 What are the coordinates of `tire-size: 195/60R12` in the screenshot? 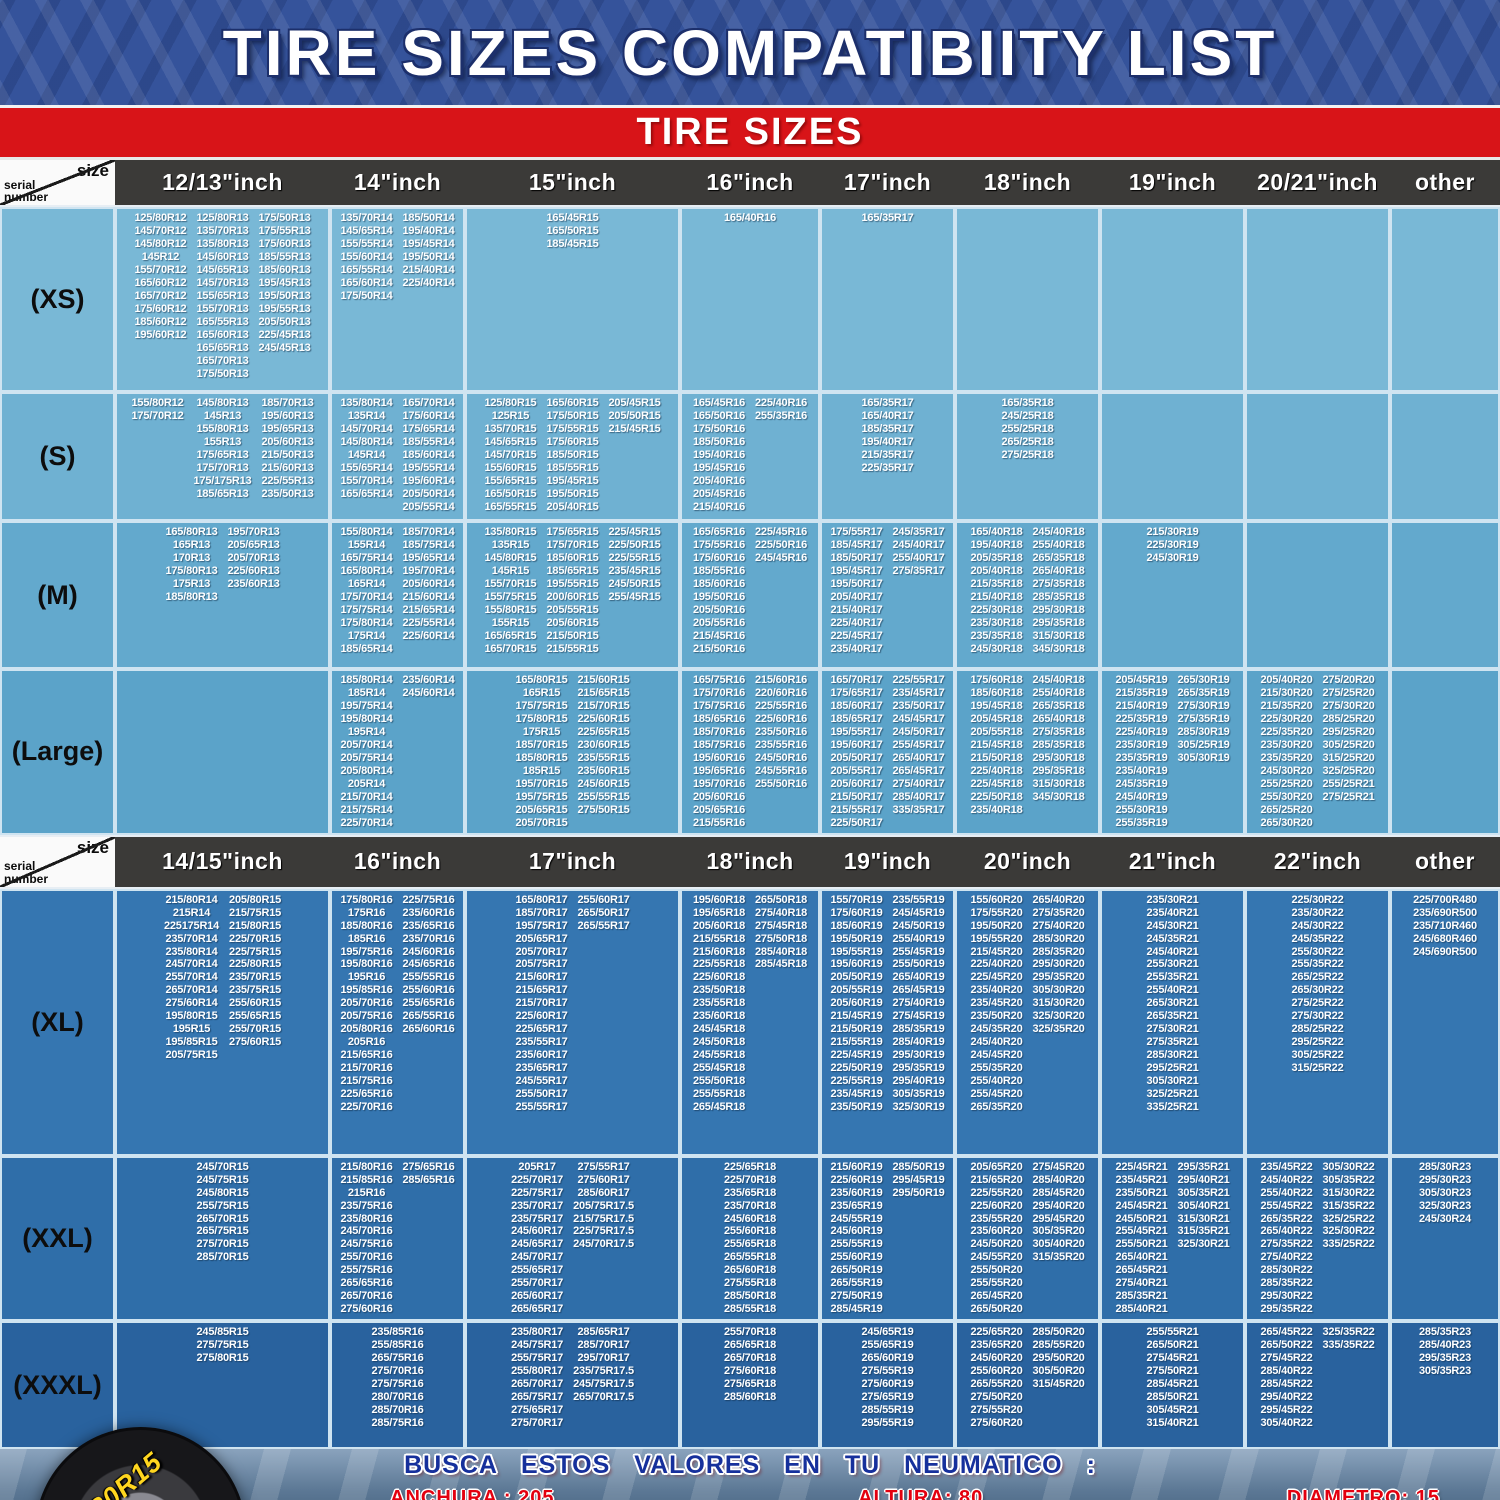 It's located at (160, 334).